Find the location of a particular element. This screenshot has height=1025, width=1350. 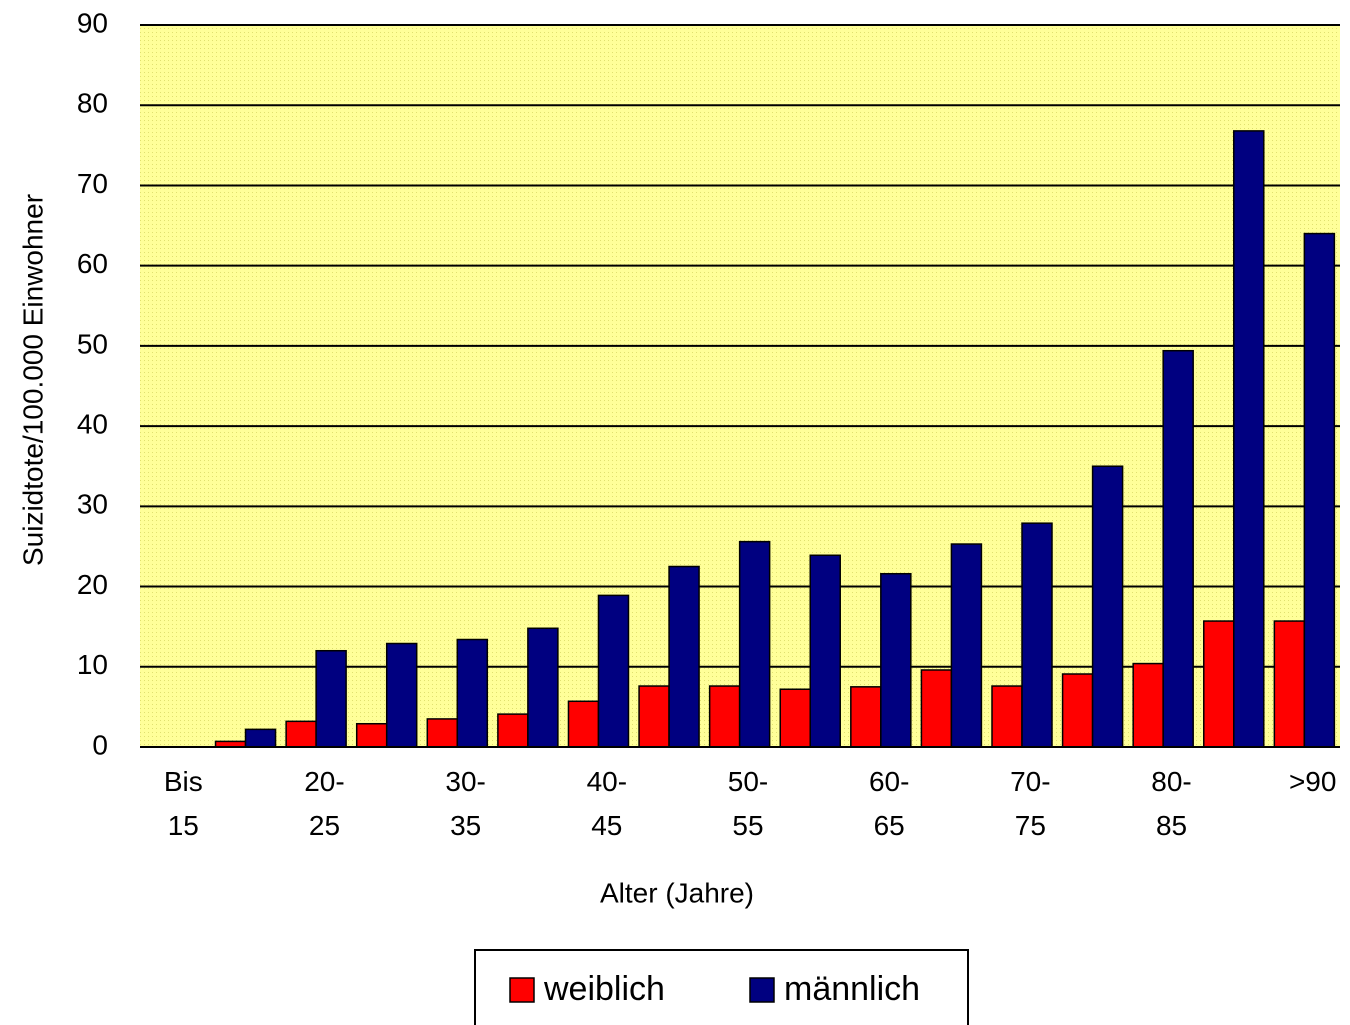

x-tick-label: 70-75 is located at coordinates (1030, 803).